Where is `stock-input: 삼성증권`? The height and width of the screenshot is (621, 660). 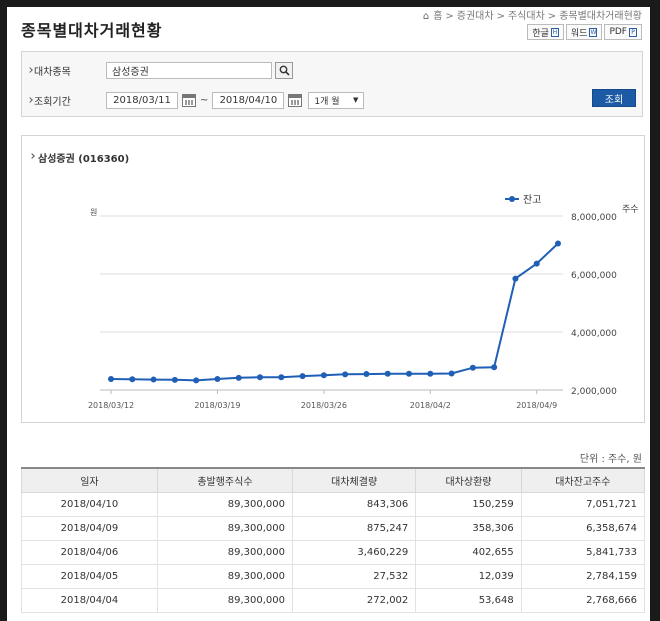 stock-input: 삼성증권 is located at coordinates (189, 70).